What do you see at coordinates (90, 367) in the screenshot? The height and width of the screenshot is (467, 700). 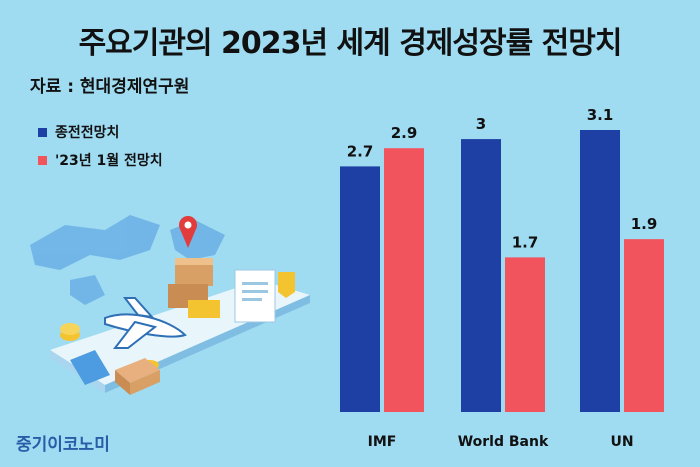 I see `ticket-icon` at bounding box center [90, 367].